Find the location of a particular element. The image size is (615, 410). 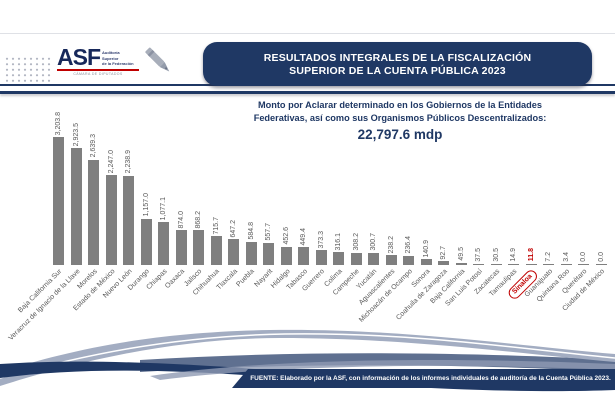

bar-column: 2,639.3 Morelos is located at coordinates (89, 212).